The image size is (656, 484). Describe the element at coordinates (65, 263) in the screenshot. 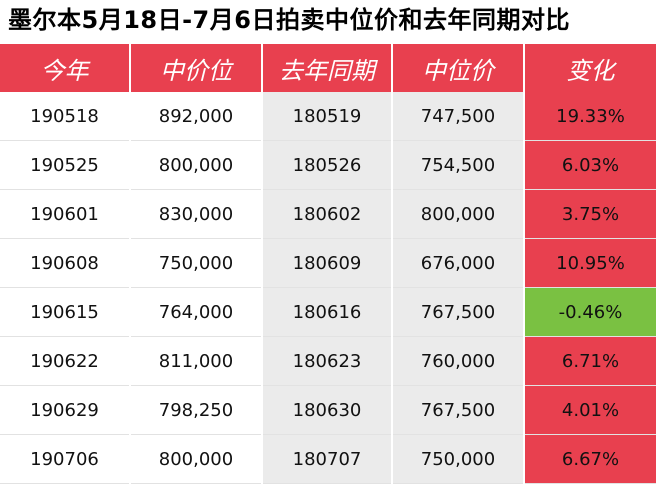

I see `cell-this-year: 190608` at that location.